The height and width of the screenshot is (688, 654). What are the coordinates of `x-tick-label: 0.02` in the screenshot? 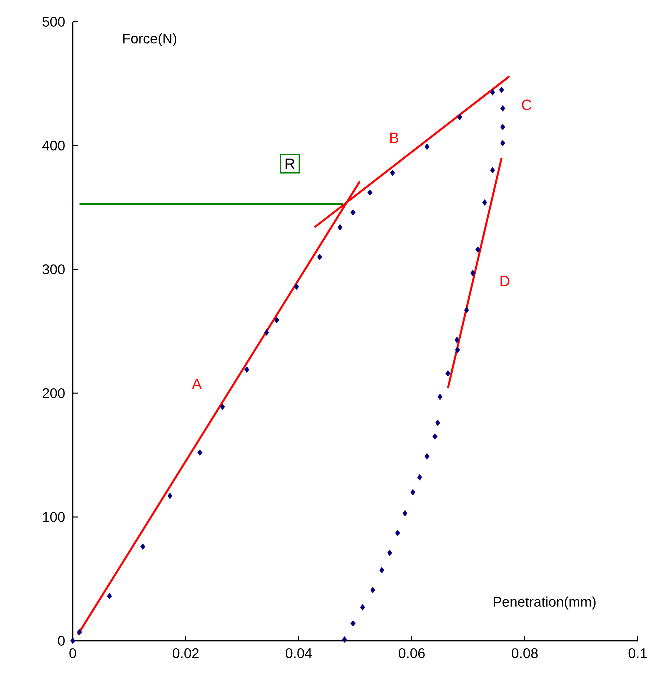 It's located at (185, 653).